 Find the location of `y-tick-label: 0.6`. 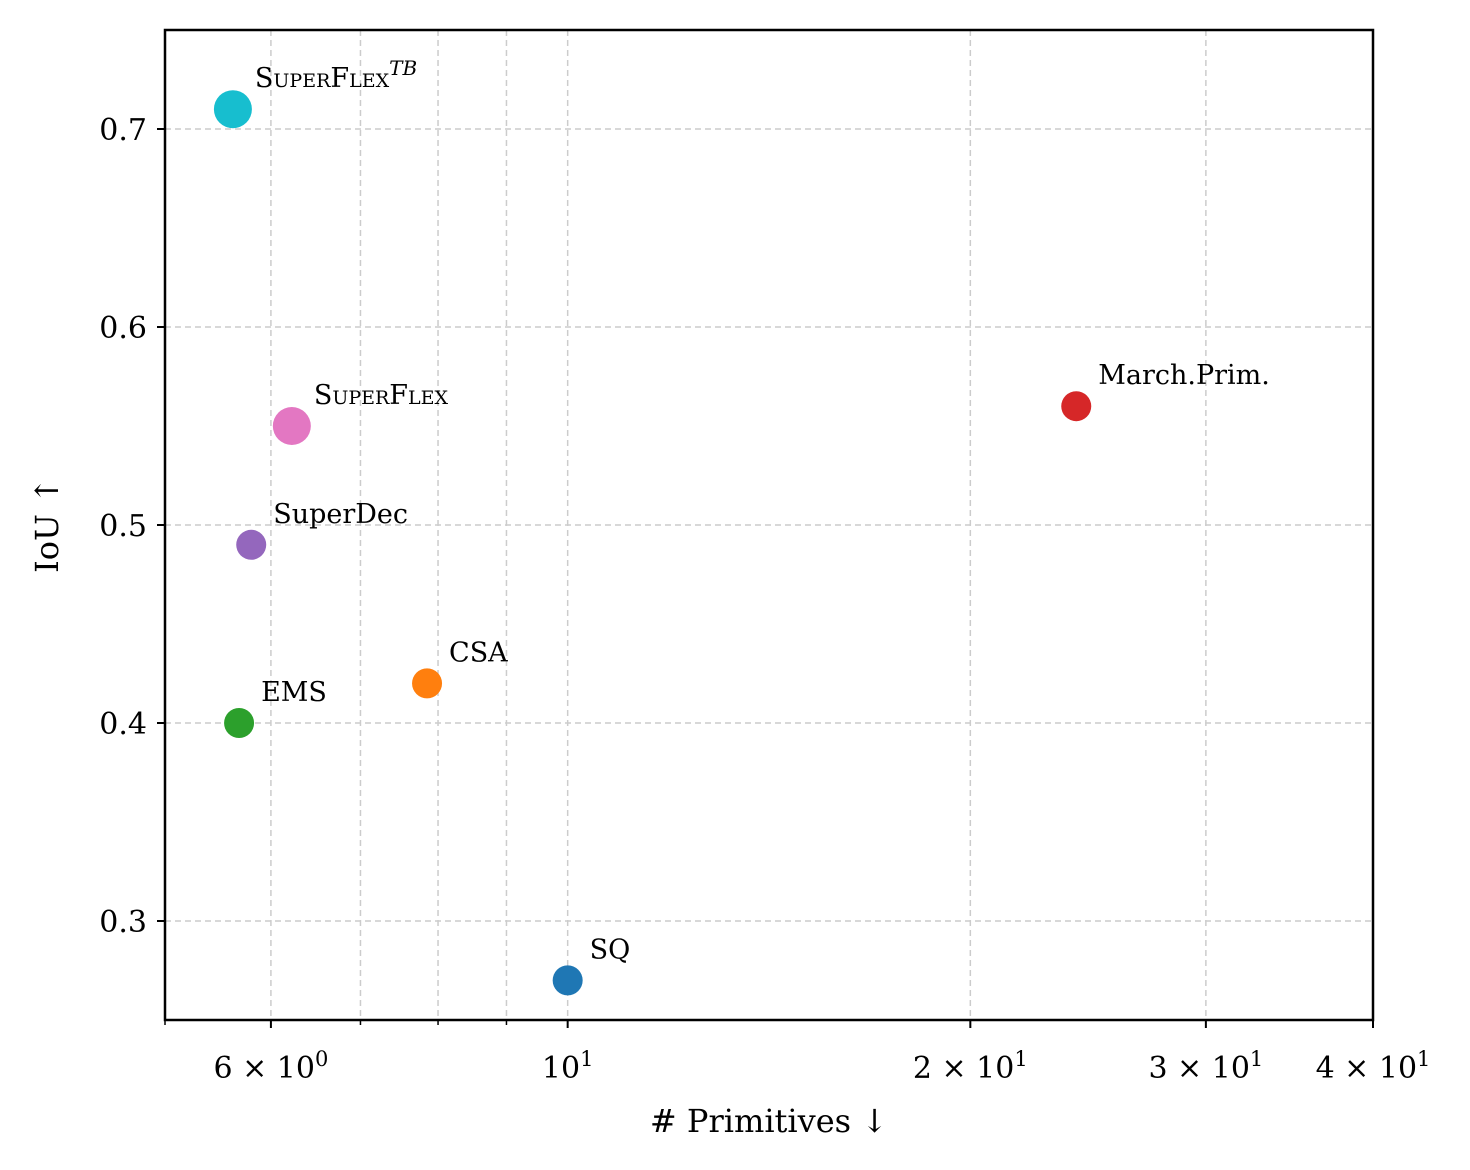

y-tick-label: 0.6 is located at coordinates (123, 328).